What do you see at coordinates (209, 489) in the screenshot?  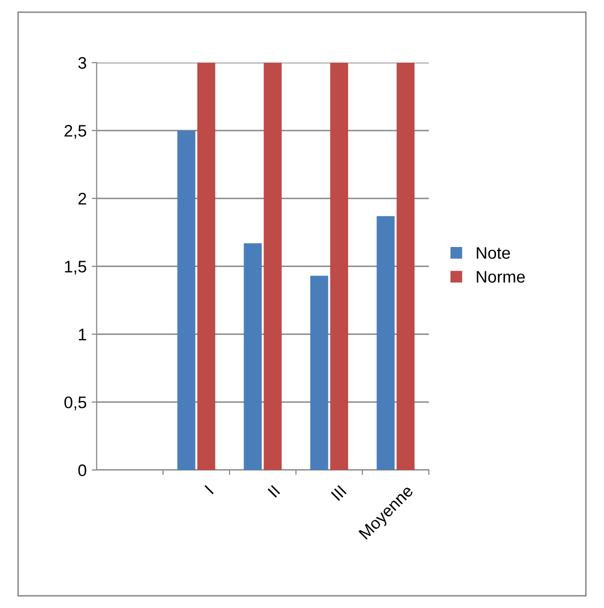 I see `x-tick-label: I` at bounding box center [209, 489].